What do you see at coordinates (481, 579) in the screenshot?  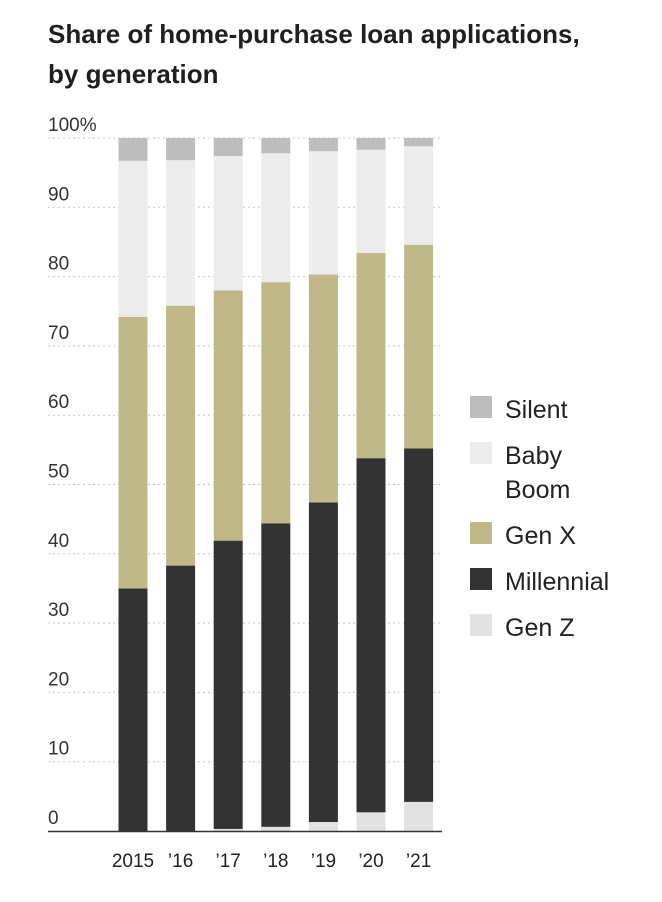 I see `legend-swatch-millennial` at bounding box center [481, 579].